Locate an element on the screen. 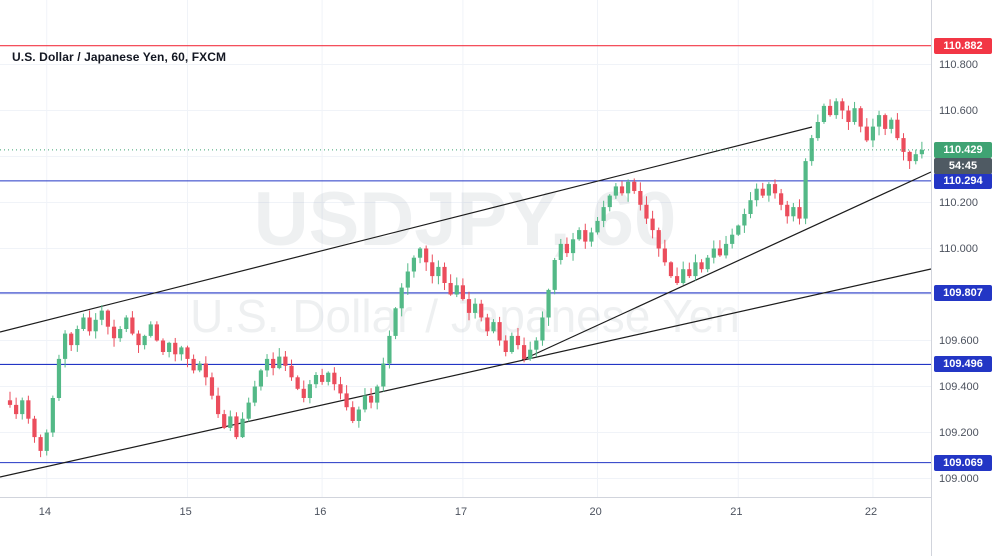 The width and height of the screenshot is (995, 556). time-tick-label: 21 is located at coordinates (736, 512).